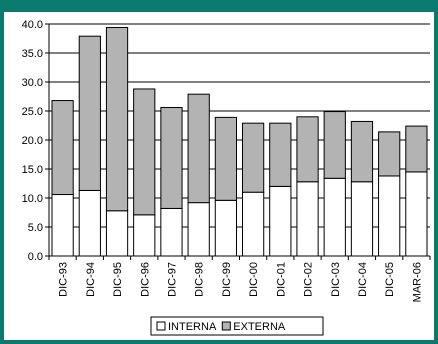 The height and width of the screenshot is (344, 438). I want to click on y-tick-label: 25.0, so click(32, 112).